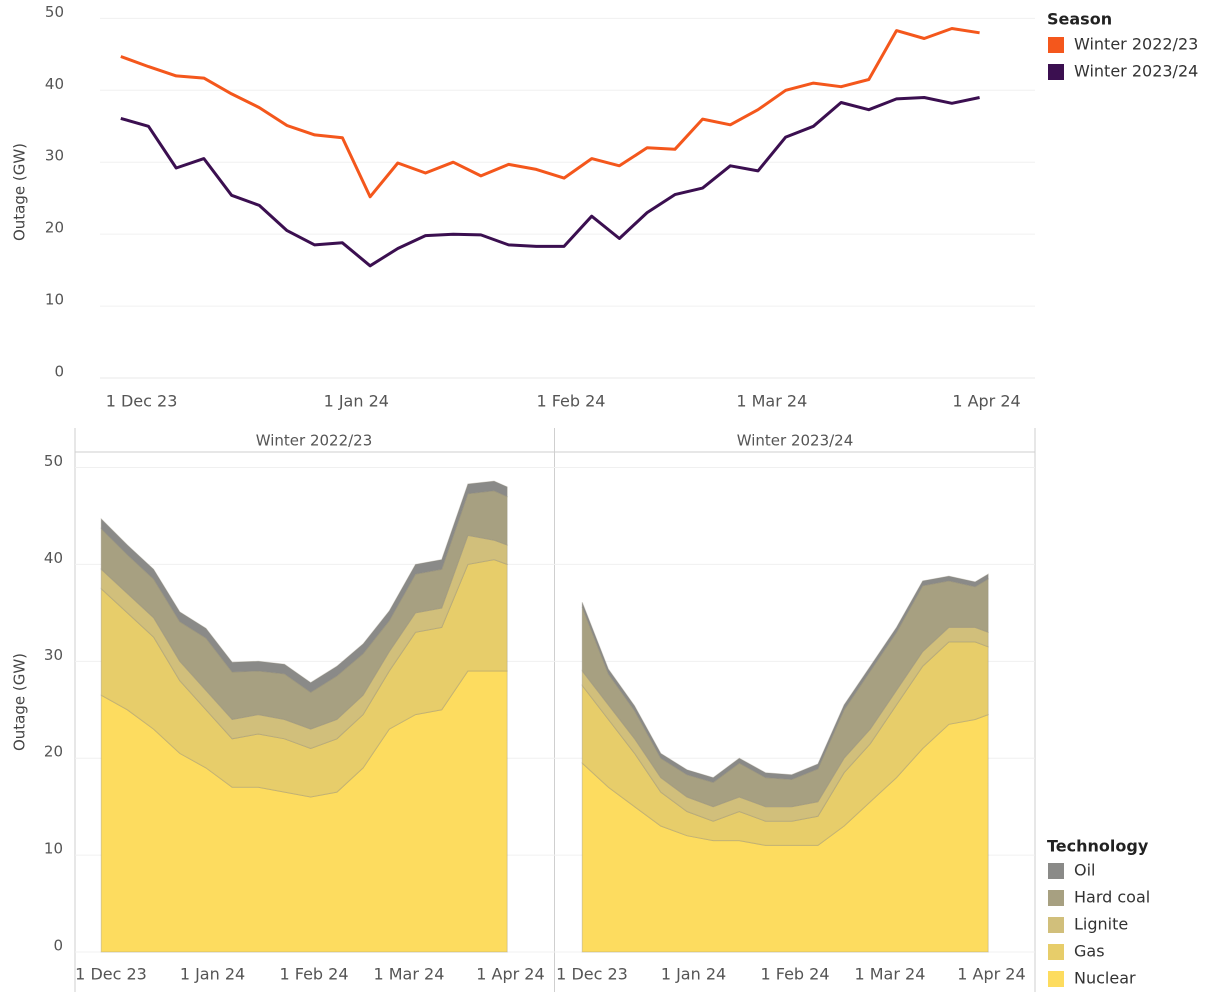  Describe the element at coordinates (1089, 951) in the screenshot. I see `legend-label: Gas` at that location.